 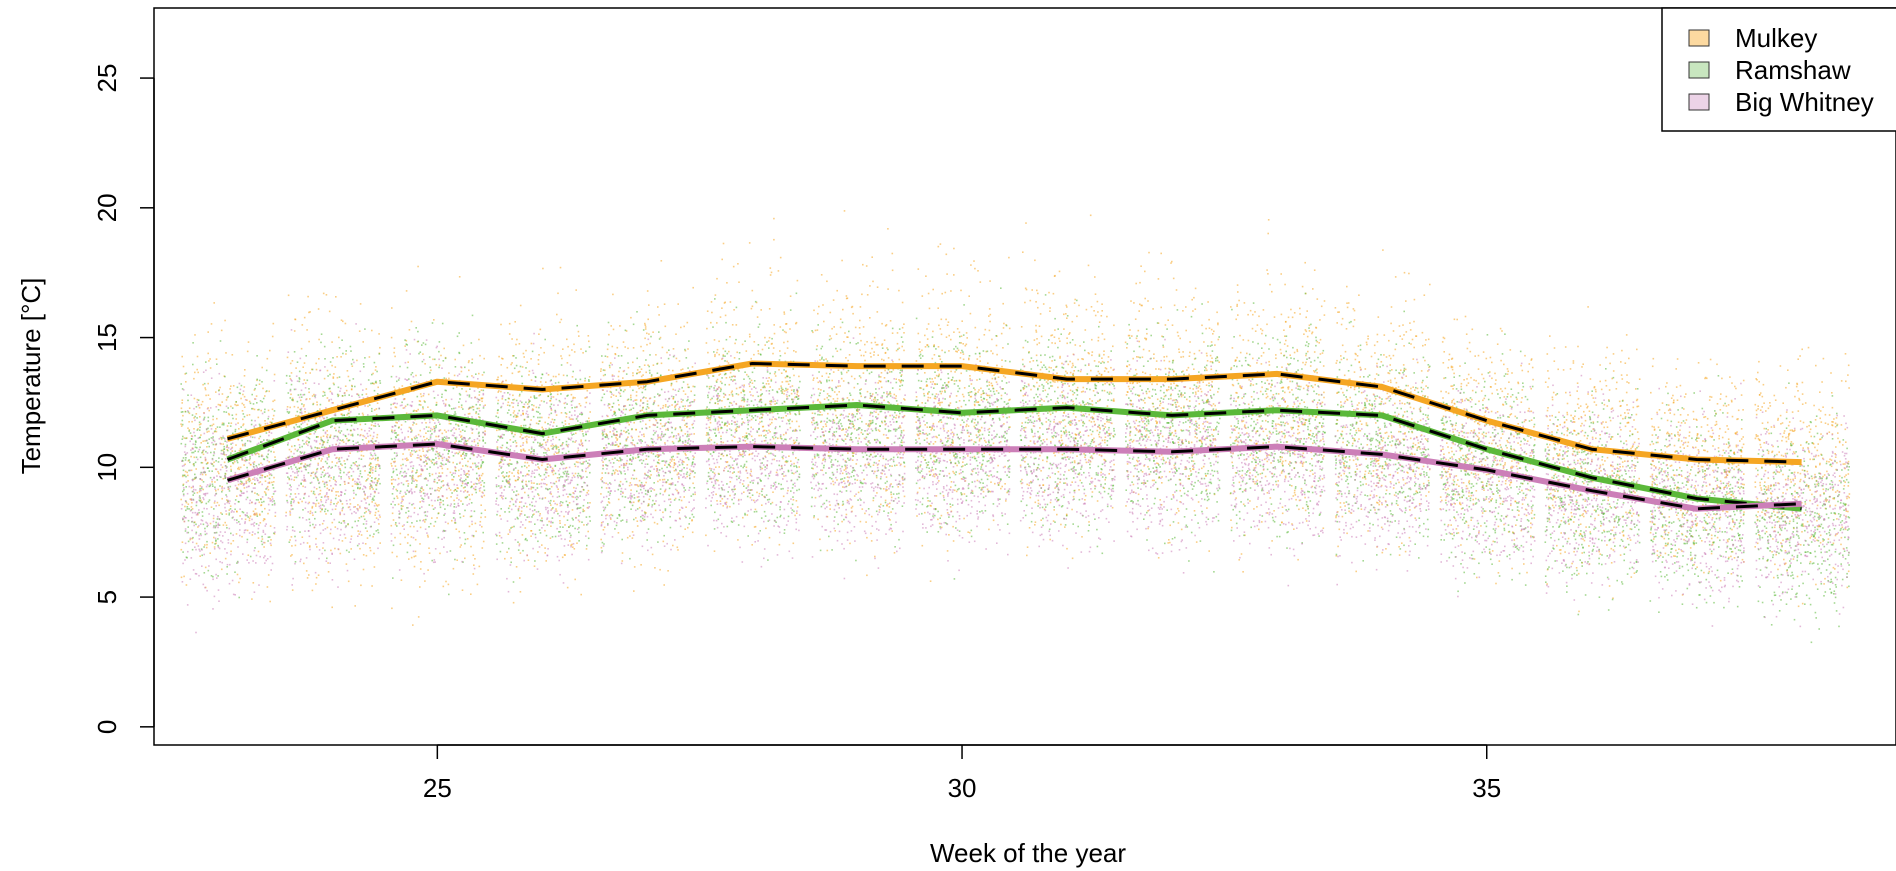 What do you see at coordinates (1014, 413) in the screenshot?
I see `line-dash-mulkey` at bounding box center [1014, 413].